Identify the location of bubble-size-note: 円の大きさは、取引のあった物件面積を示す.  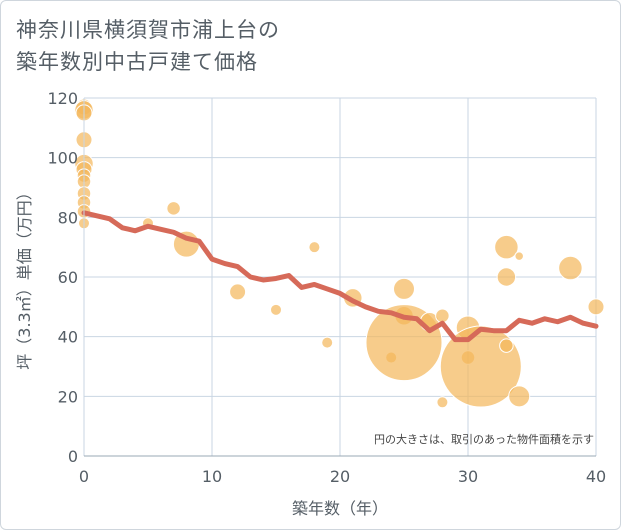
(484, 439).